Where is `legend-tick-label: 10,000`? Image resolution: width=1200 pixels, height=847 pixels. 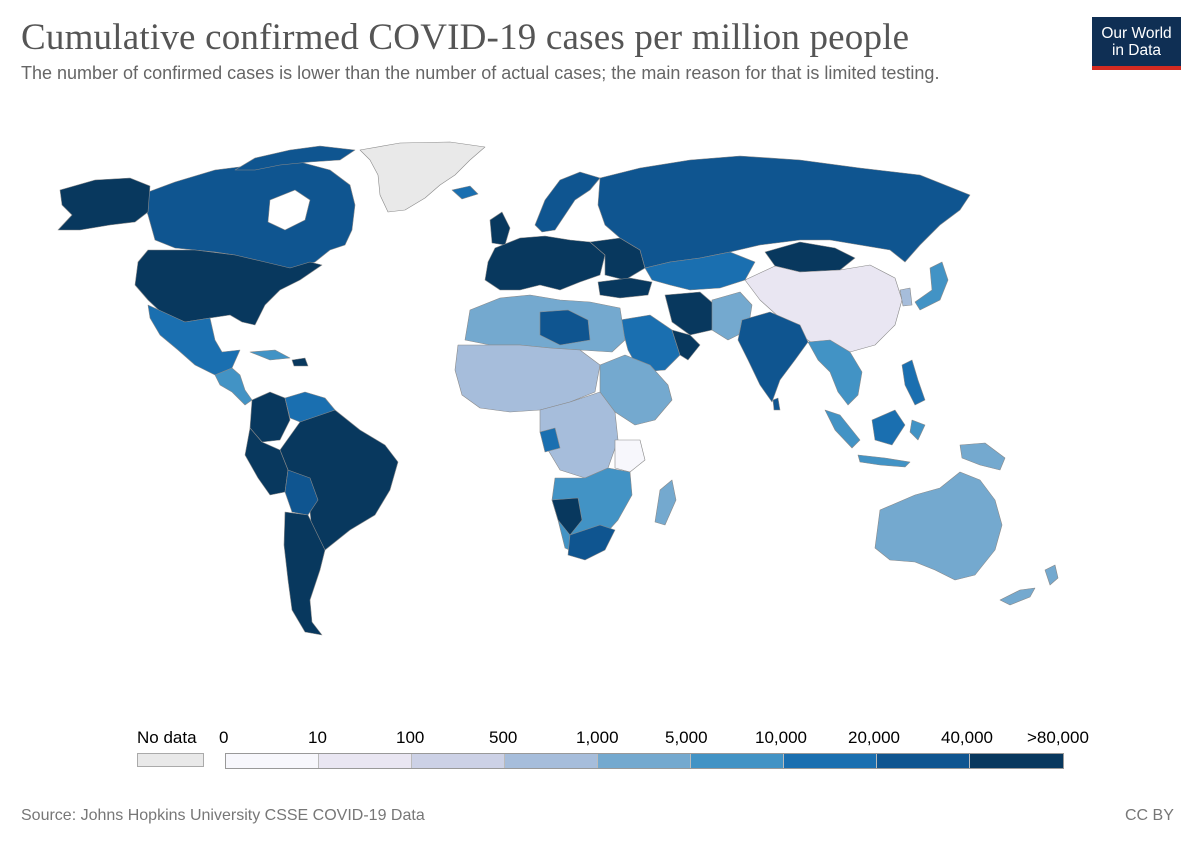 legend-tick-label: 10,000 is located at coordinates (781, 737).